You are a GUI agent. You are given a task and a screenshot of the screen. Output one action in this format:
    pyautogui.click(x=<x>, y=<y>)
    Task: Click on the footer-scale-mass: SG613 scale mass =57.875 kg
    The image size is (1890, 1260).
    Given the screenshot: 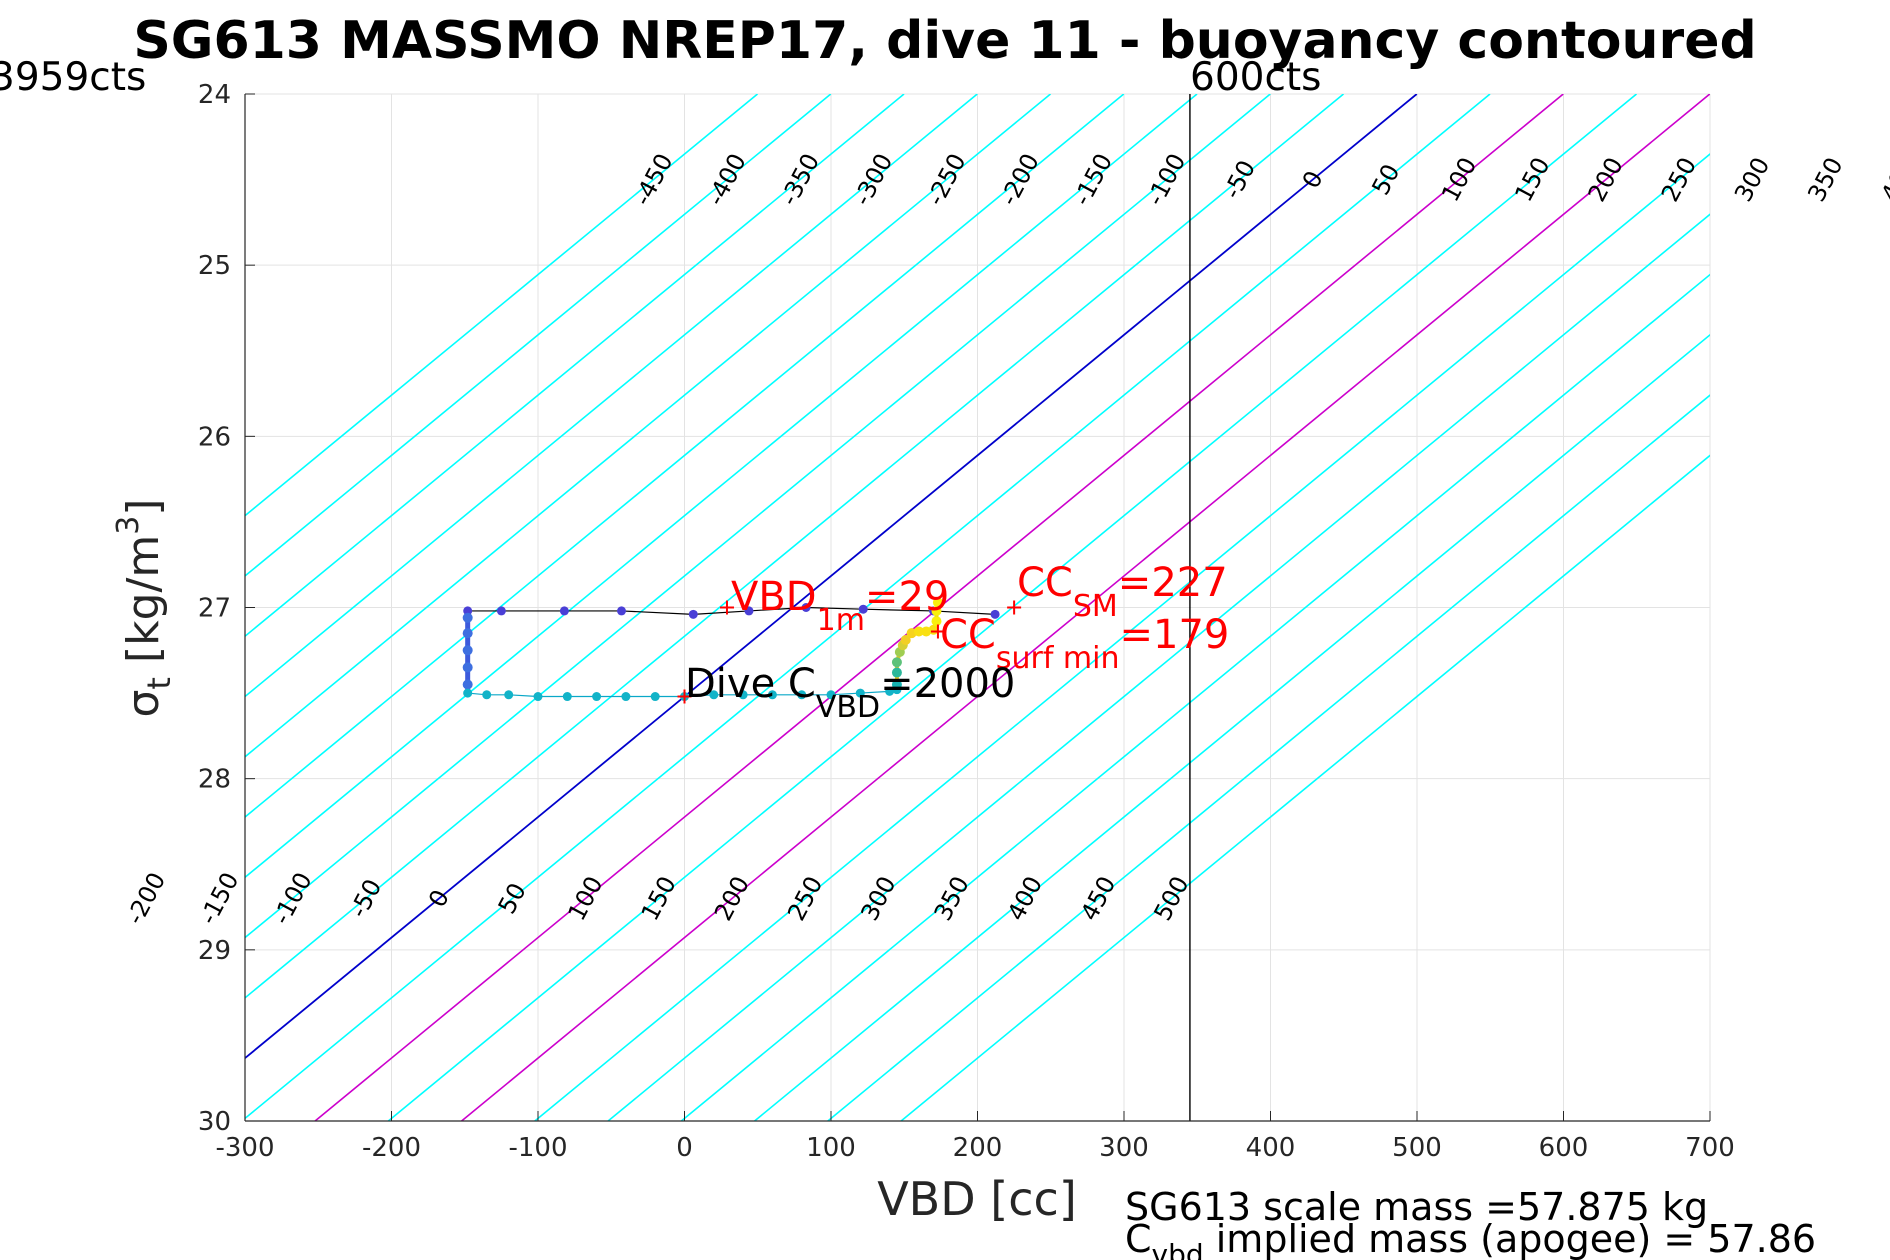 What is the action you would take?
    pyautogui.click(x=1416, y=1207)
    